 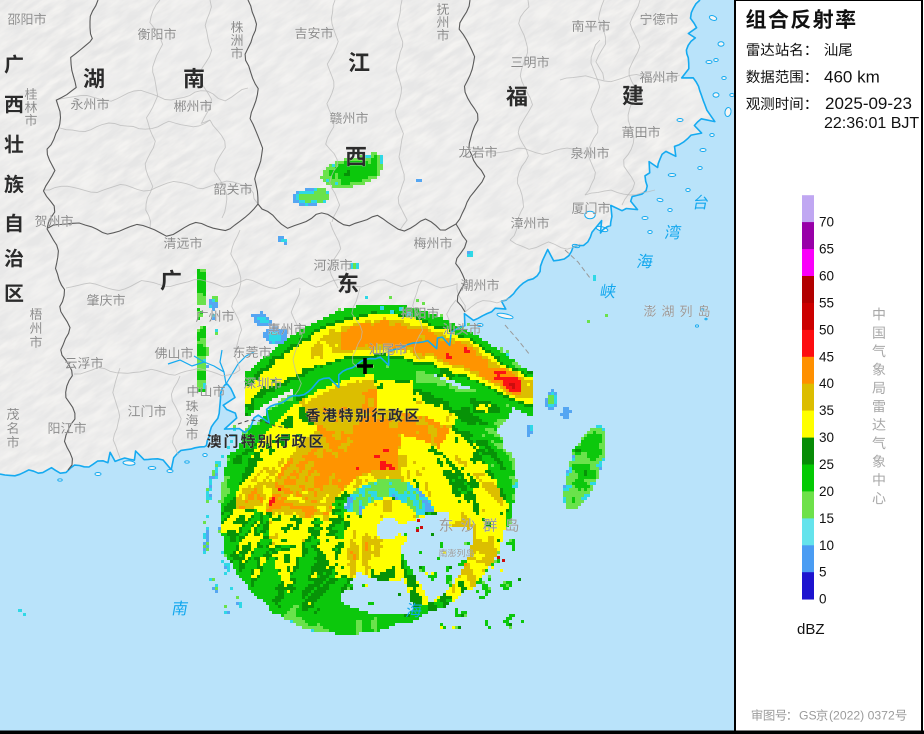 What do you see at coordinates (862, 716) in the screenshot?
I see `svg-text: (2022) 0372` at bounding box center [862, 716].